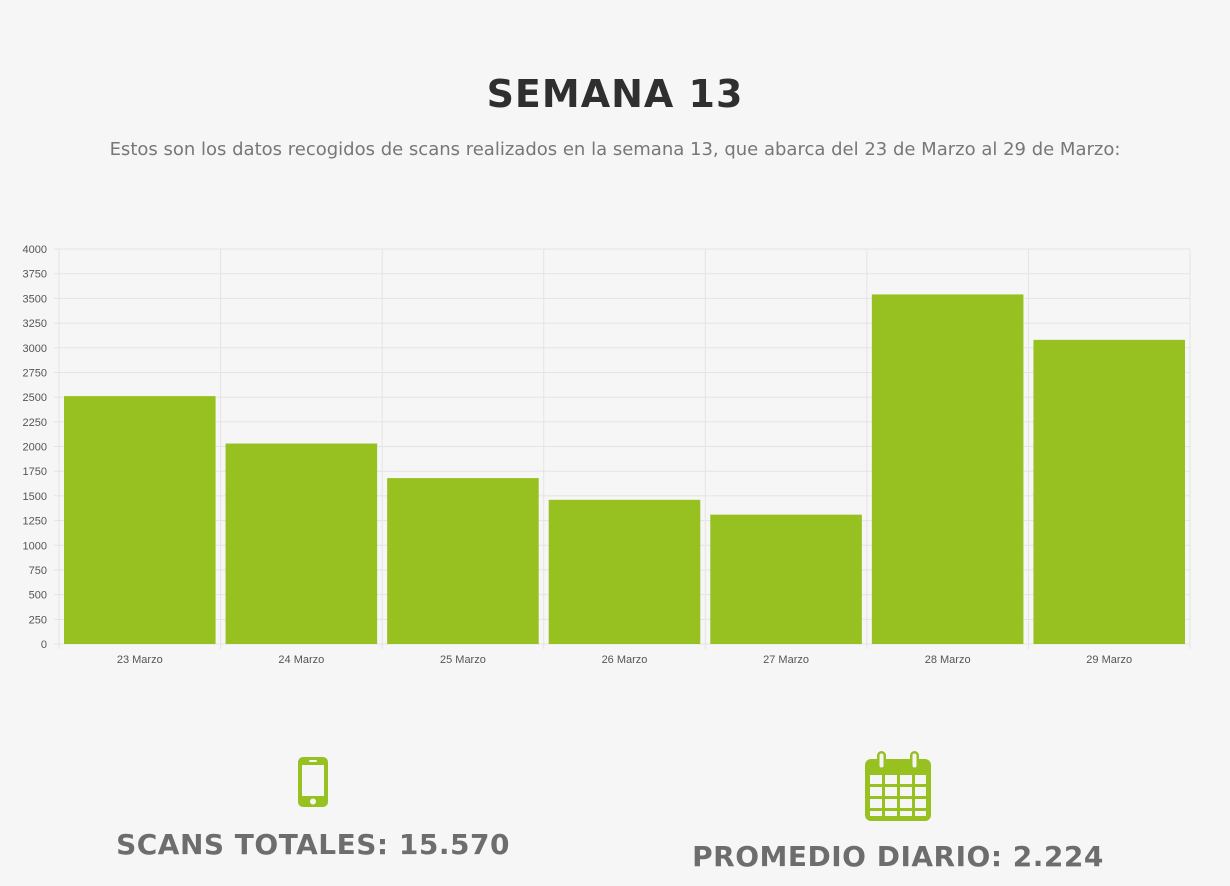 The width and height of the screenshot is (1230, 886). I want to click on x-tick-label: 24 Marzo, so click(301, 660).